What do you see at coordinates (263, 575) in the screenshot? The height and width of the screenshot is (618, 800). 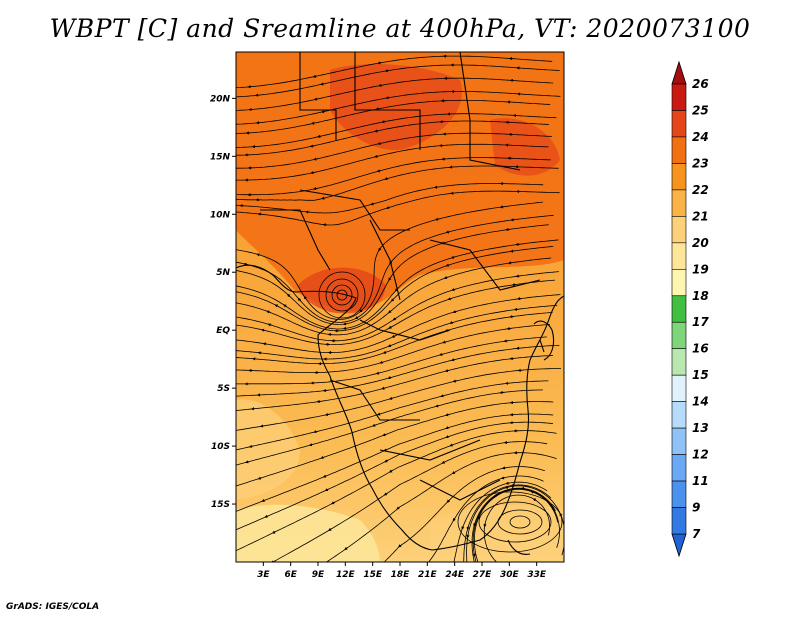 I see `lon-tick-label: 3E` at bounding box center [263, 575].